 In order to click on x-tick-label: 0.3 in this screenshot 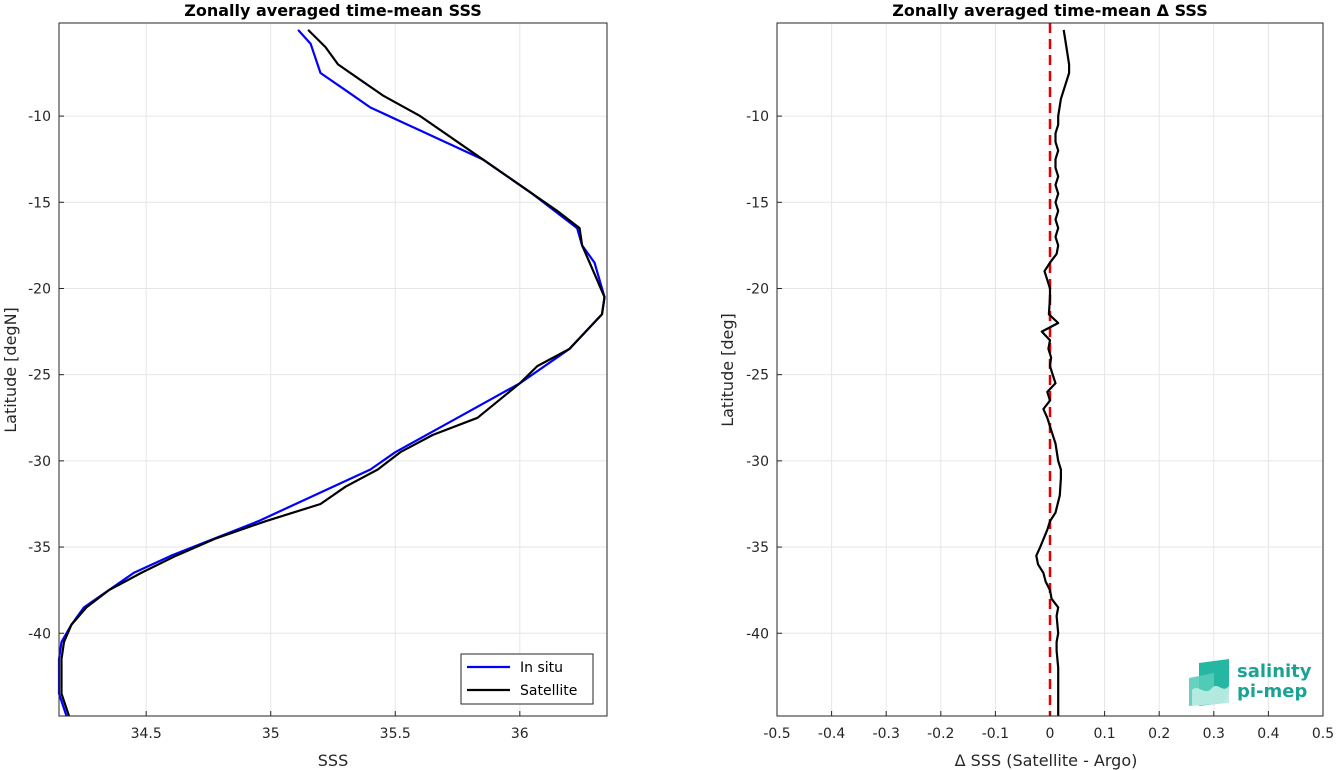, I will do `click(1214, 734)`.